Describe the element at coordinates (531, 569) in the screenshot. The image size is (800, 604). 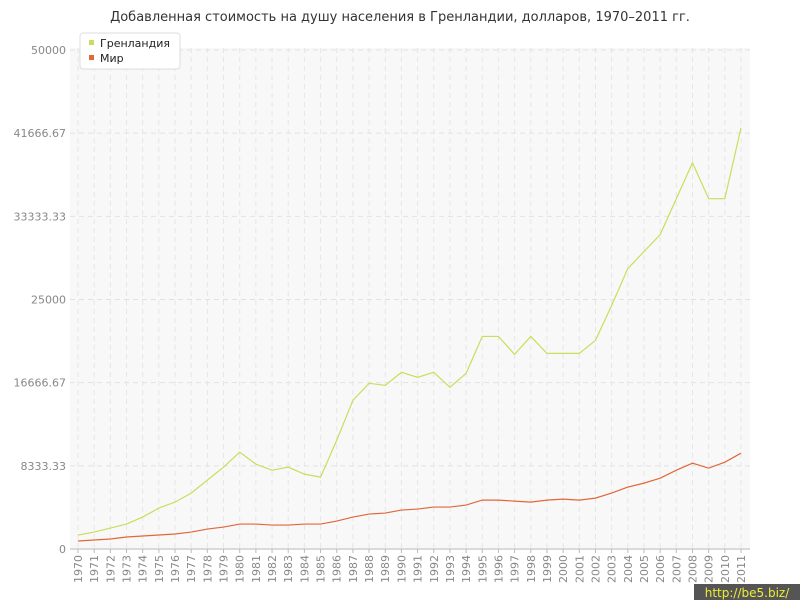
I see `x-tick-label: 1998` at that location.